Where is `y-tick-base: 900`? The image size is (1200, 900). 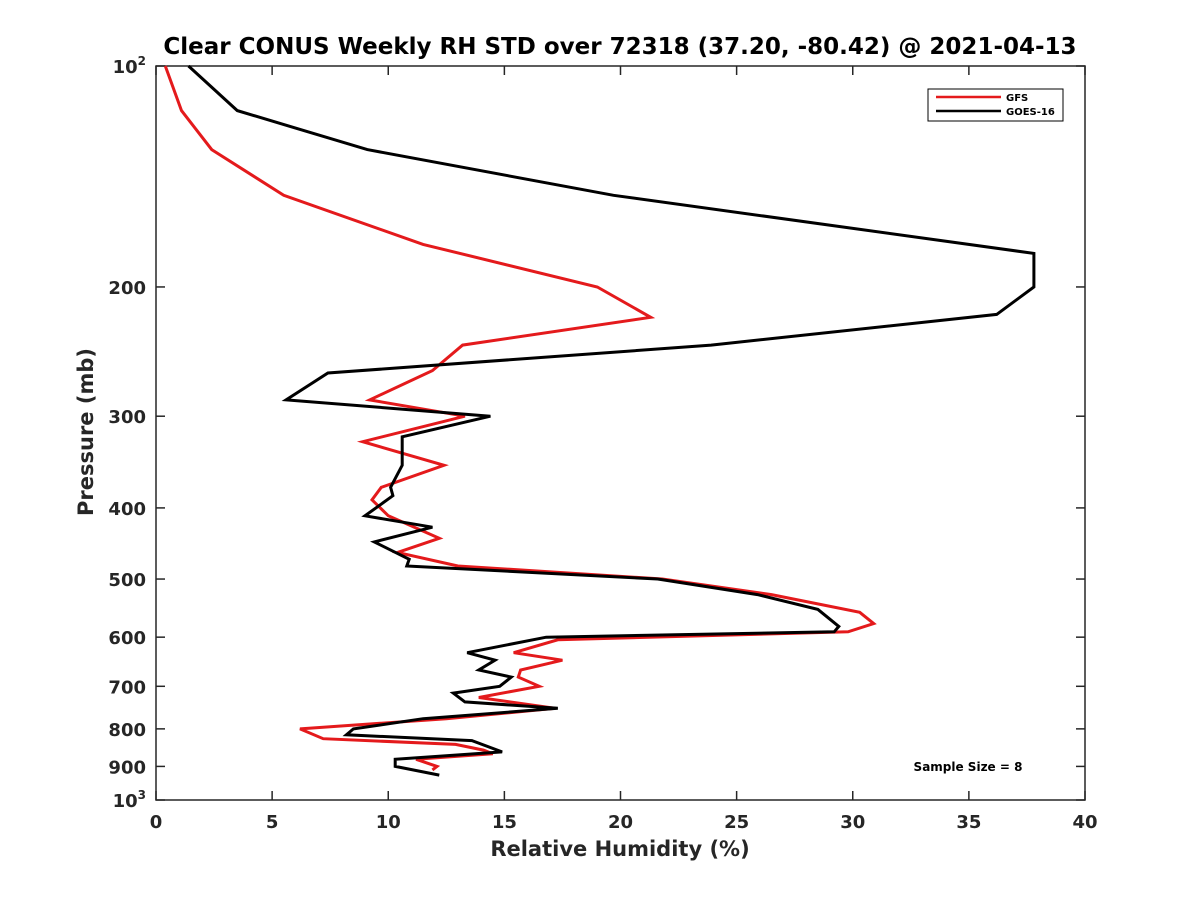
y-tick-base: 900 is located at coordinates (127, 767).